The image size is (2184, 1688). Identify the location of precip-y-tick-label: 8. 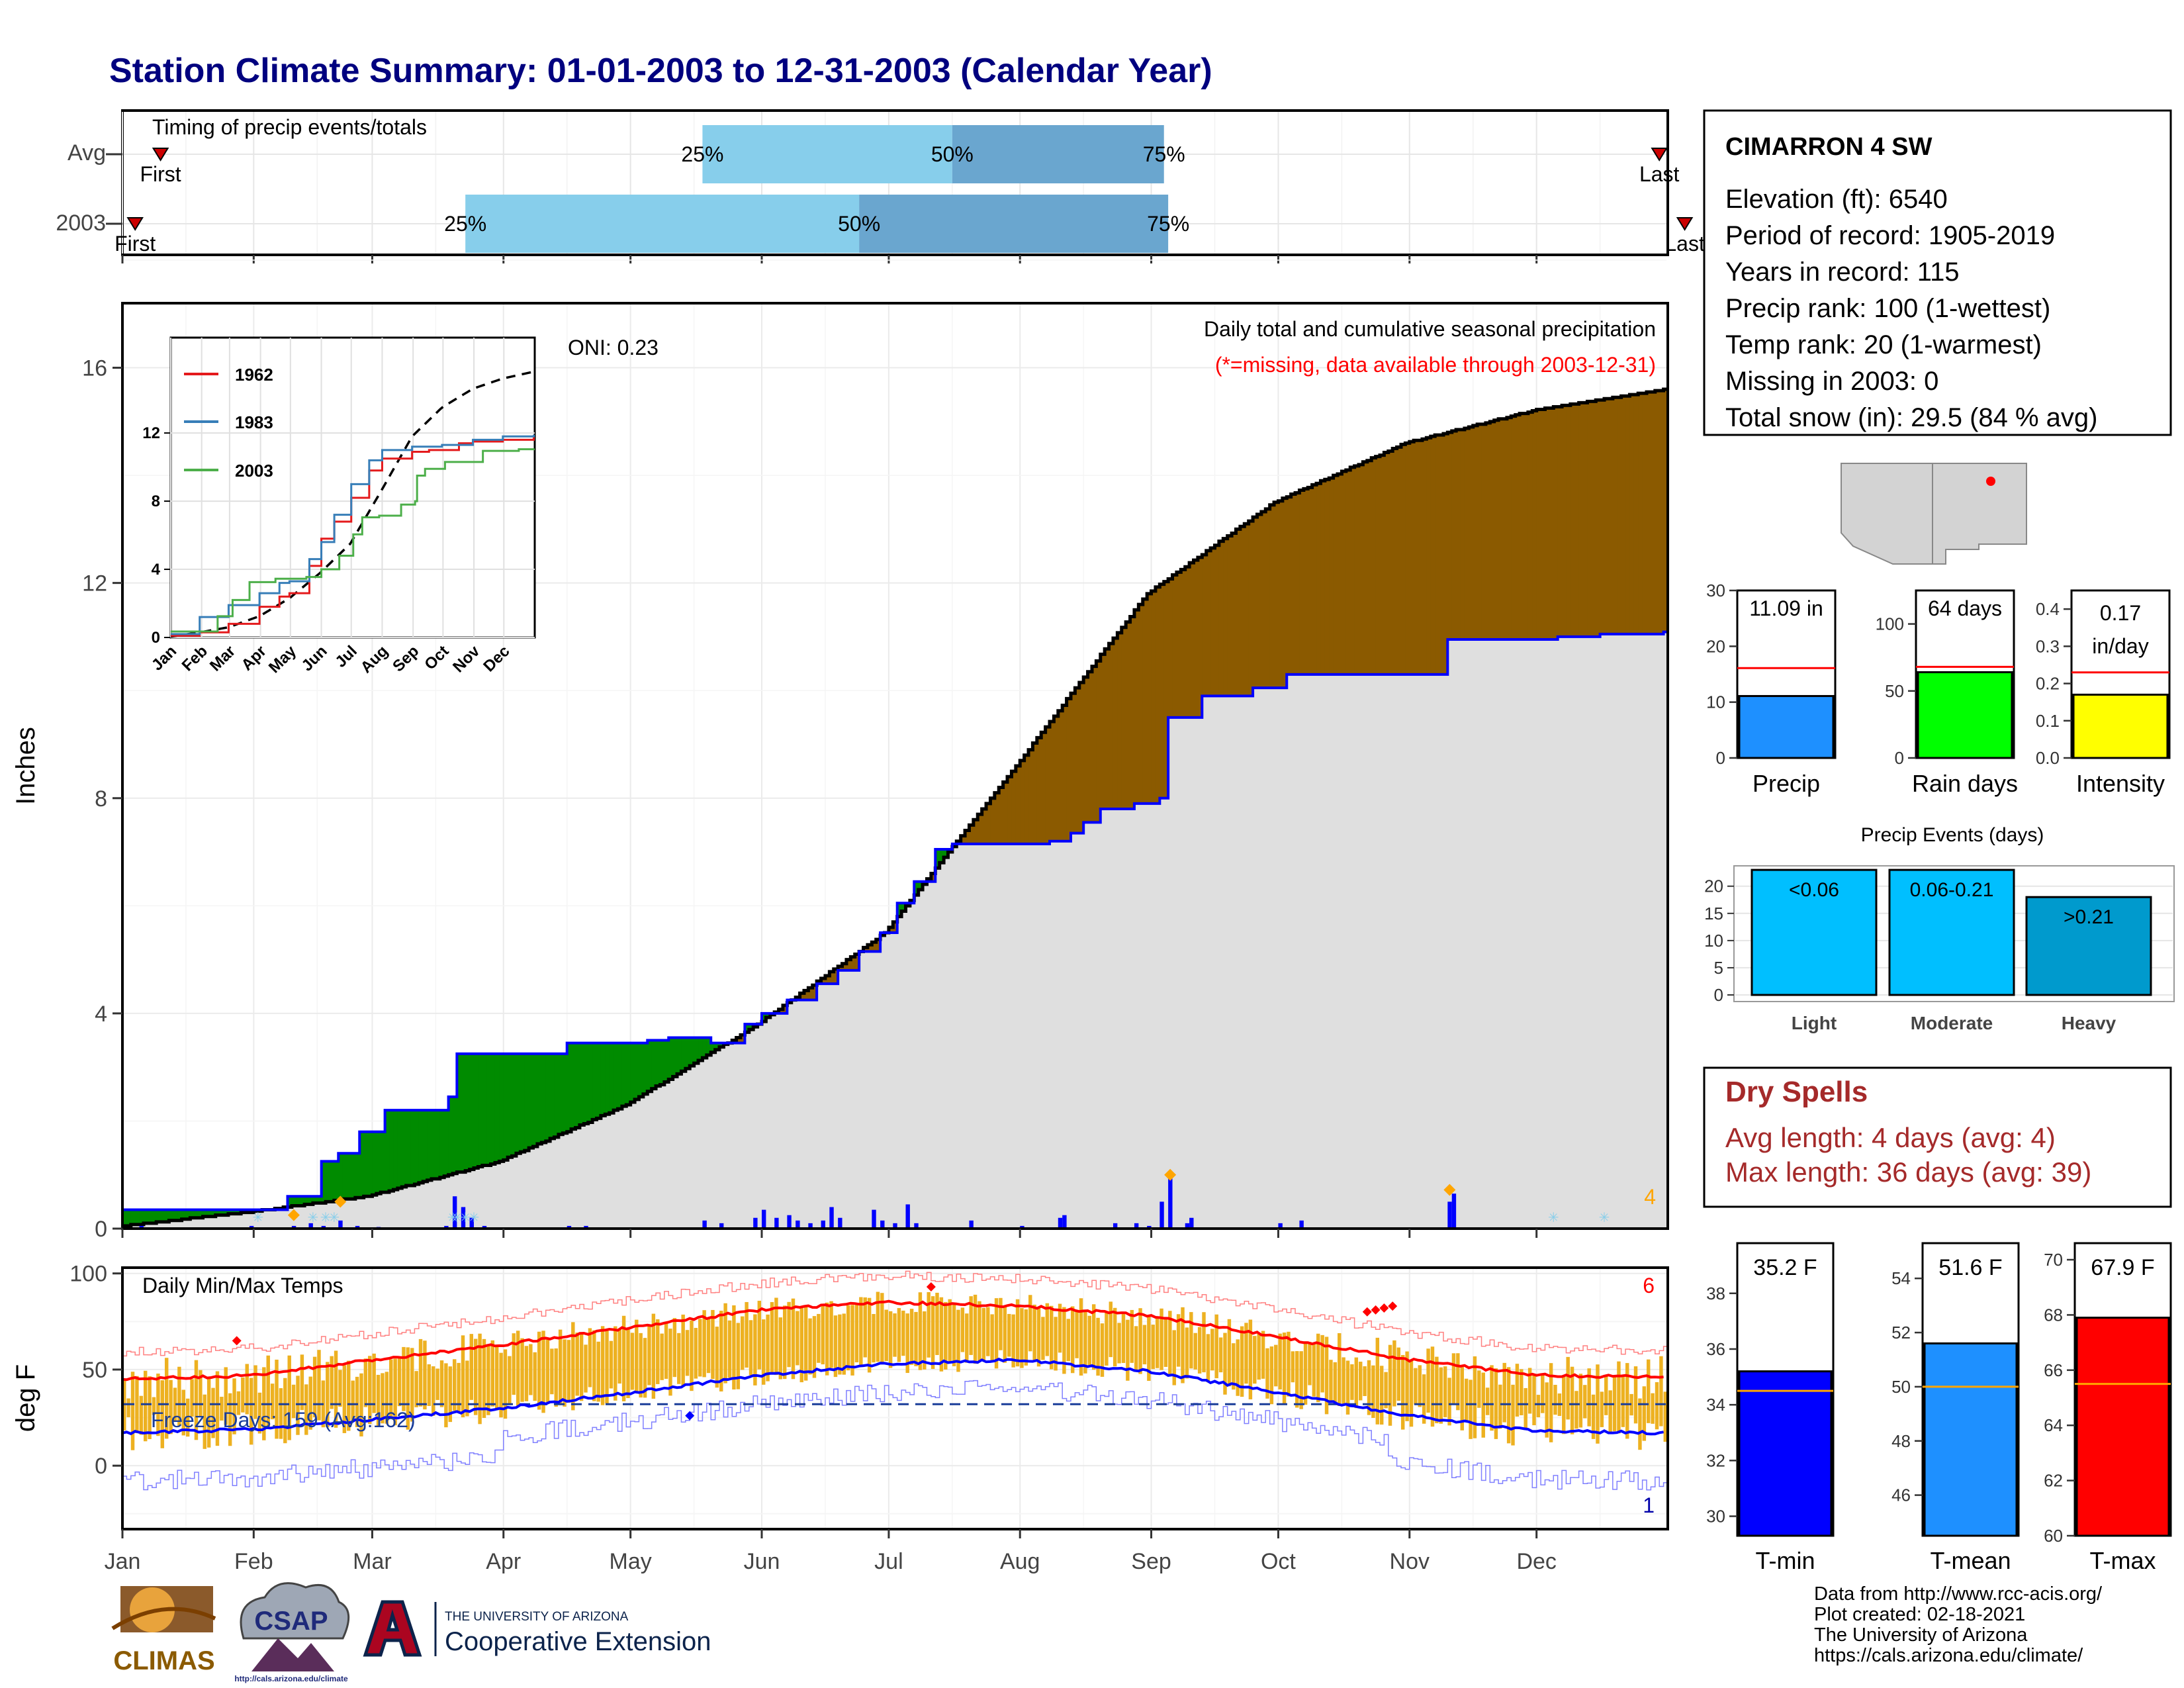
(101, 799).